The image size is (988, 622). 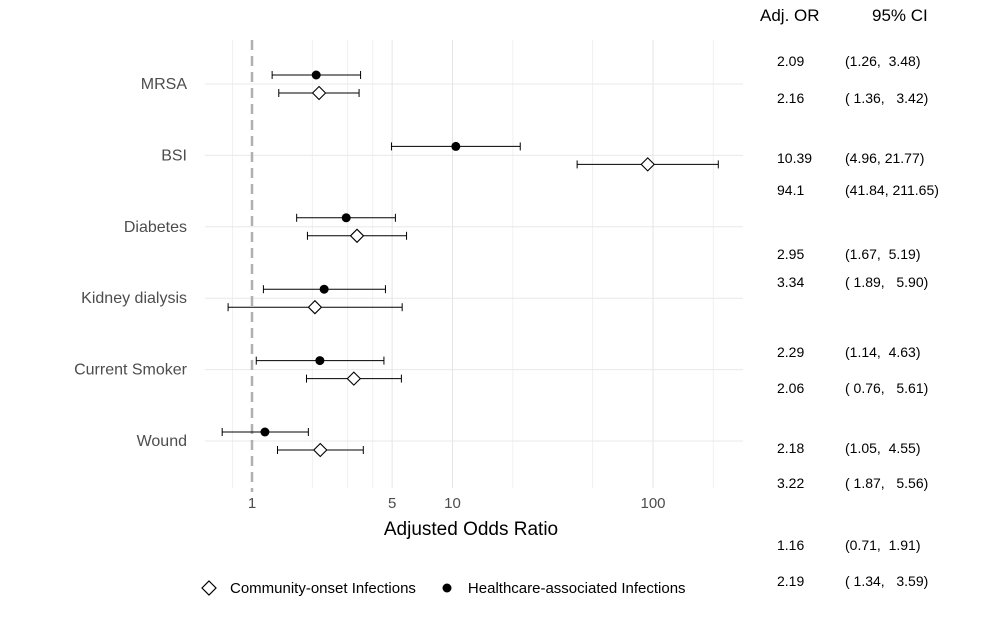 I want to click on legend-item-community: Community-onset Infections, so click(x=308, y=588).